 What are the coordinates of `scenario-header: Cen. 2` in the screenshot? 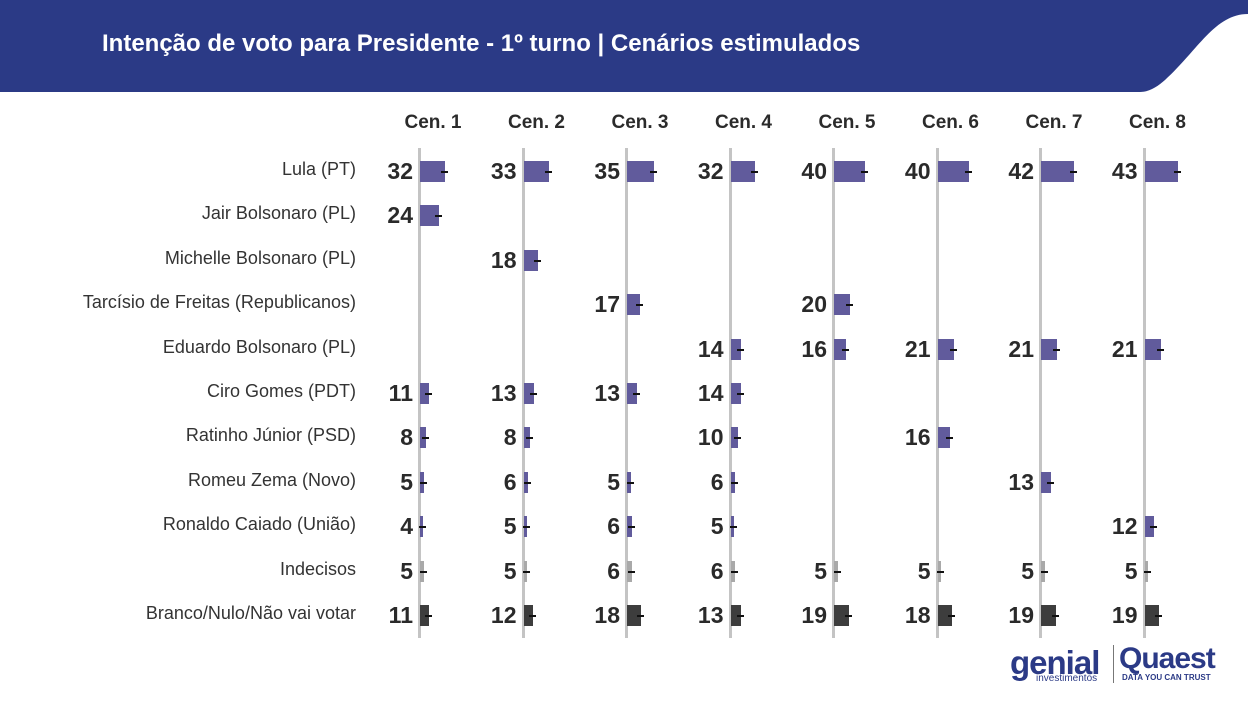 It's located at (536, 122).